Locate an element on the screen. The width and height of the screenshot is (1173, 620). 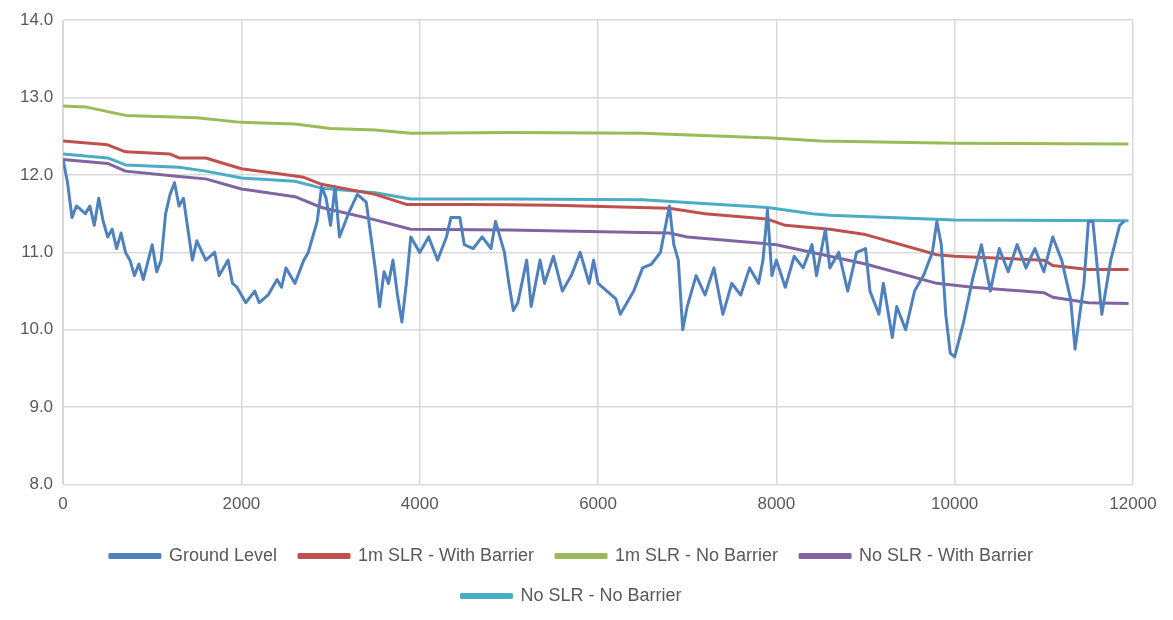
legend-label: No SLR - With Barrier is located at coordinates (946, 554).